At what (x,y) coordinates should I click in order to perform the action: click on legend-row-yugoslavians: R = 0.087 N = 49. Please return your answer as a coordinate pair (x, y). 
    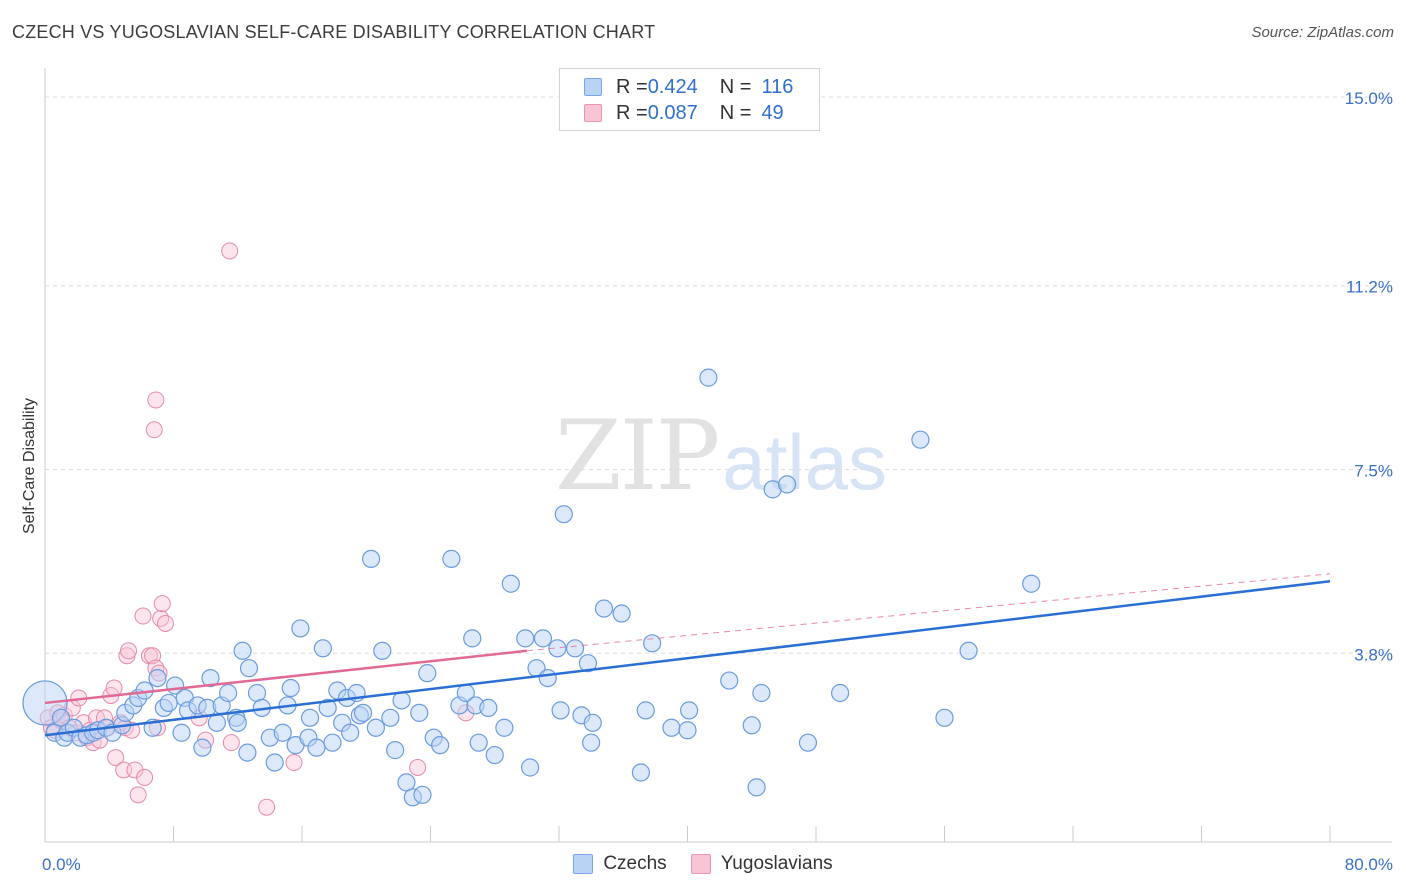
    Looking at the image, I should click on (684, 113).